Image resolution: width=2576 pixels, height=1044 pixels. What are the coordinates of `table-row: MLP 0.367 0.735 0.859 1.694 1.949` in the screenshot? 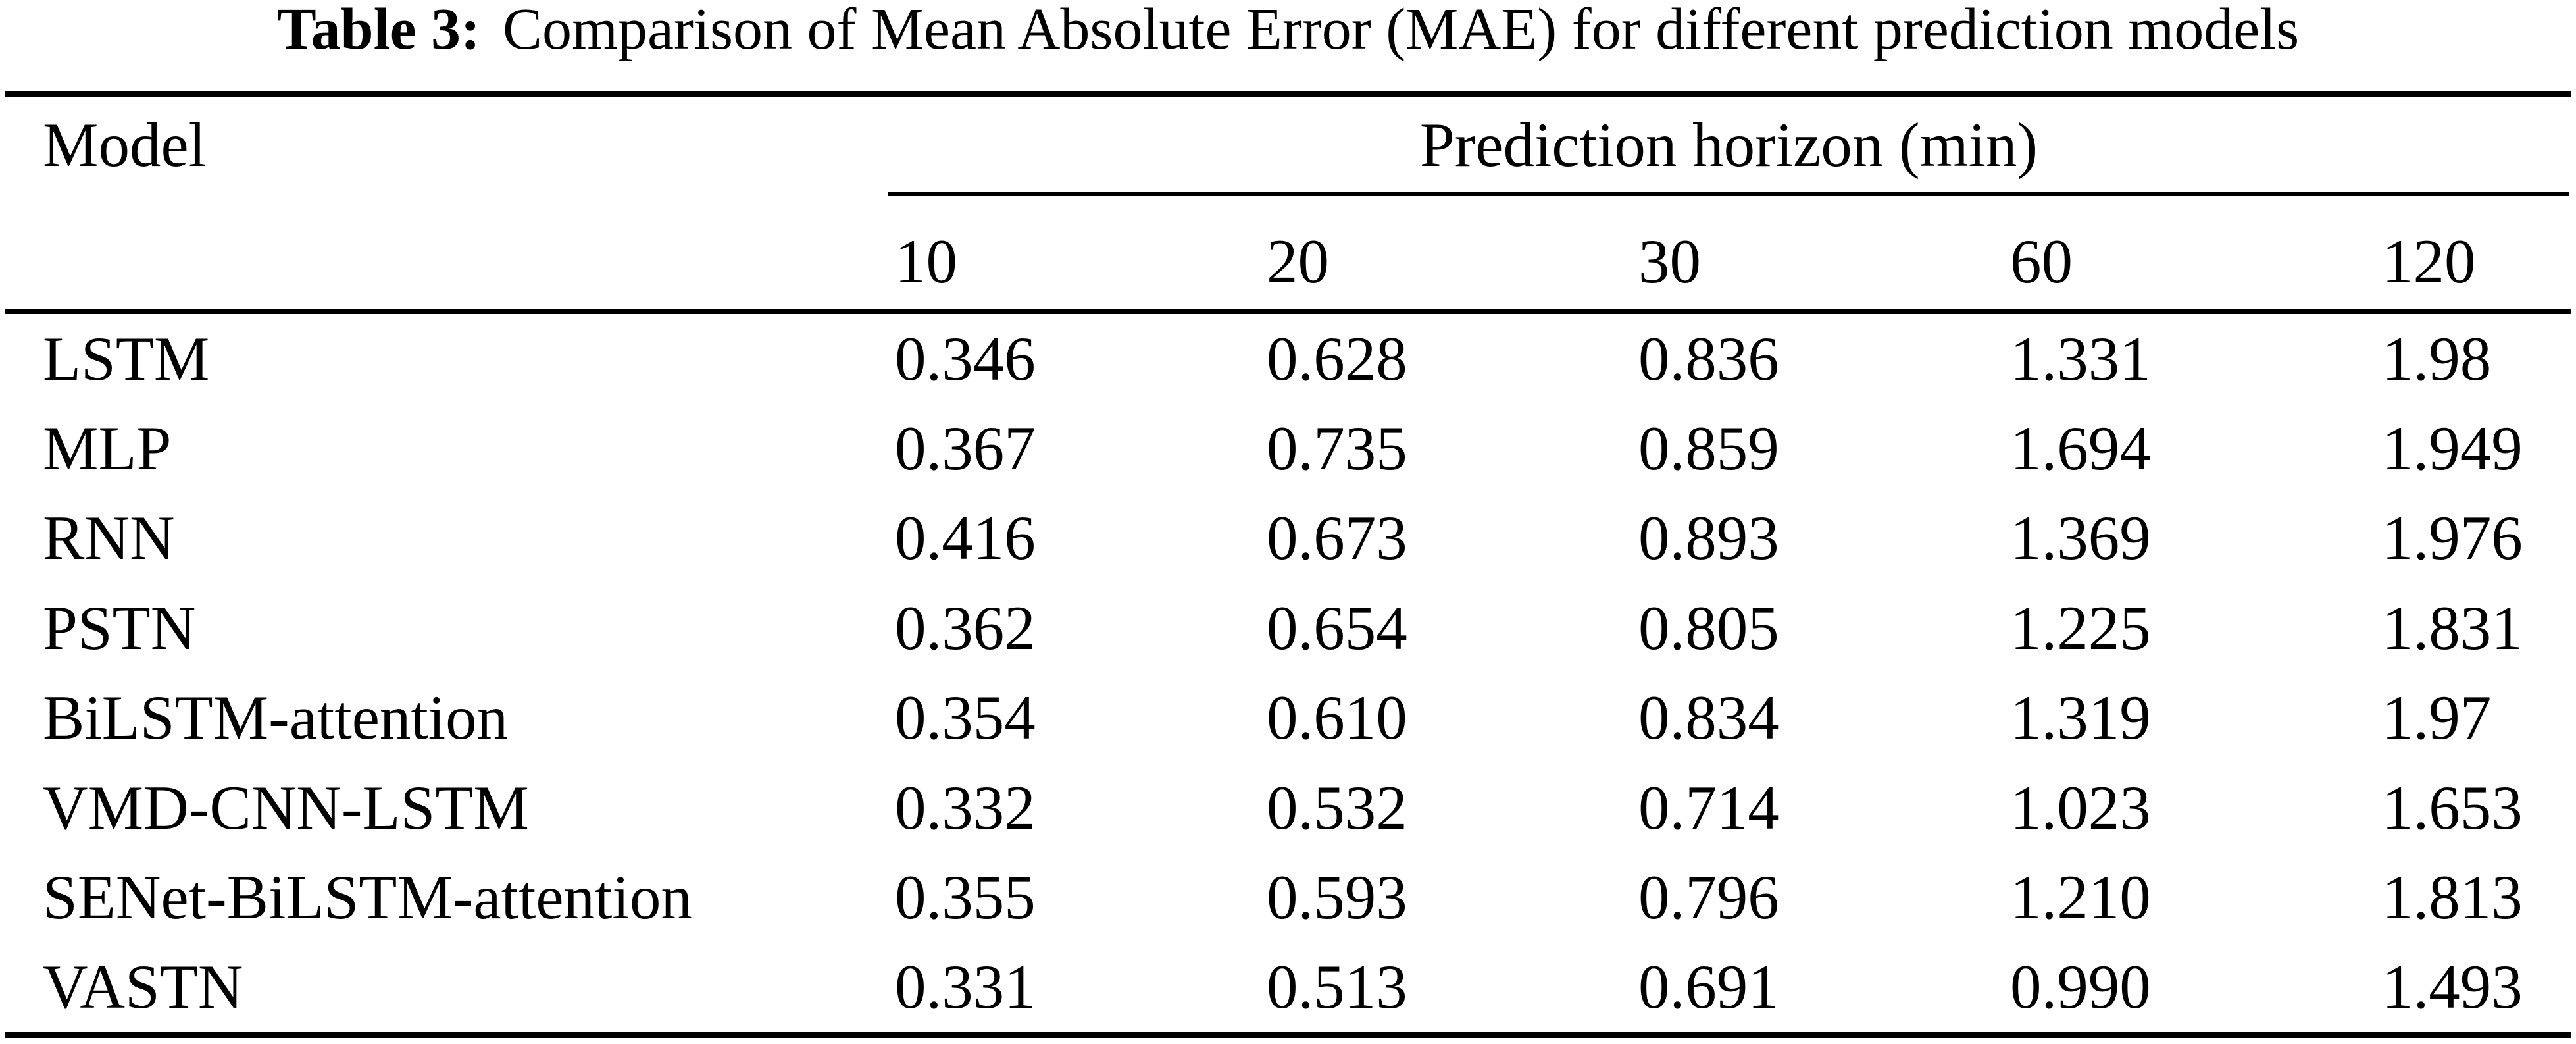 It's located at (1288, 448).